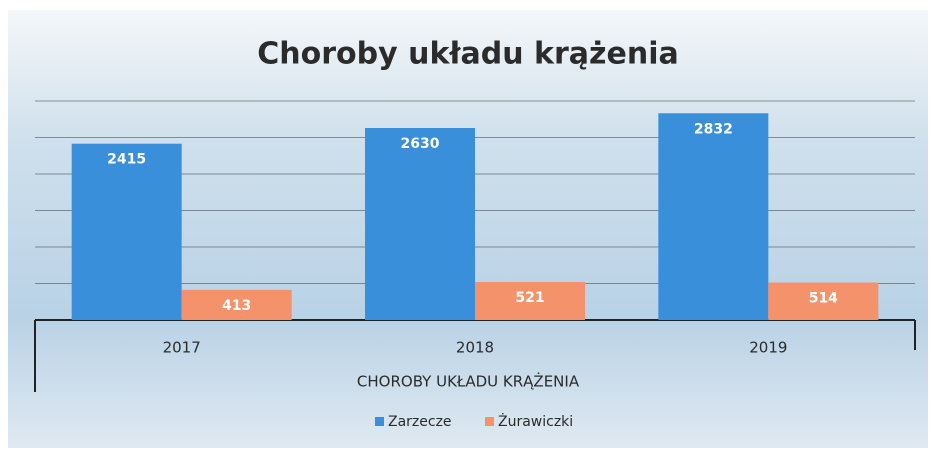  I want to click on x-axis-title: CHOROBY UKŁADU KRĄŻENIA, so click(468, 381).